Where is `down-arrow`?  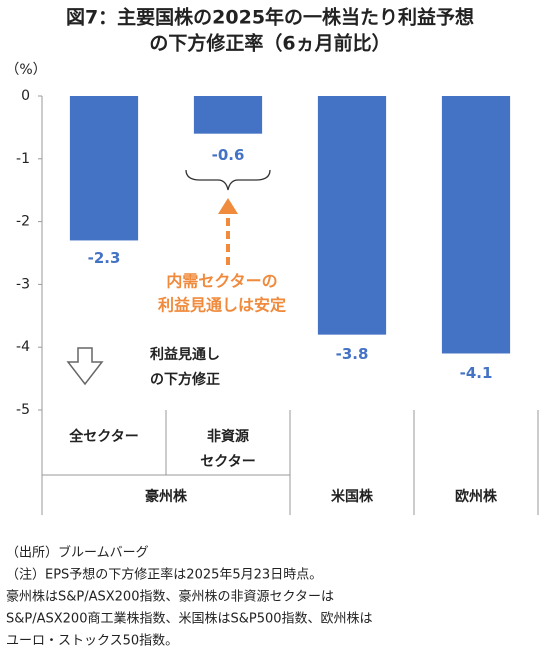
down-arrow is located at coordinates (85, 366).